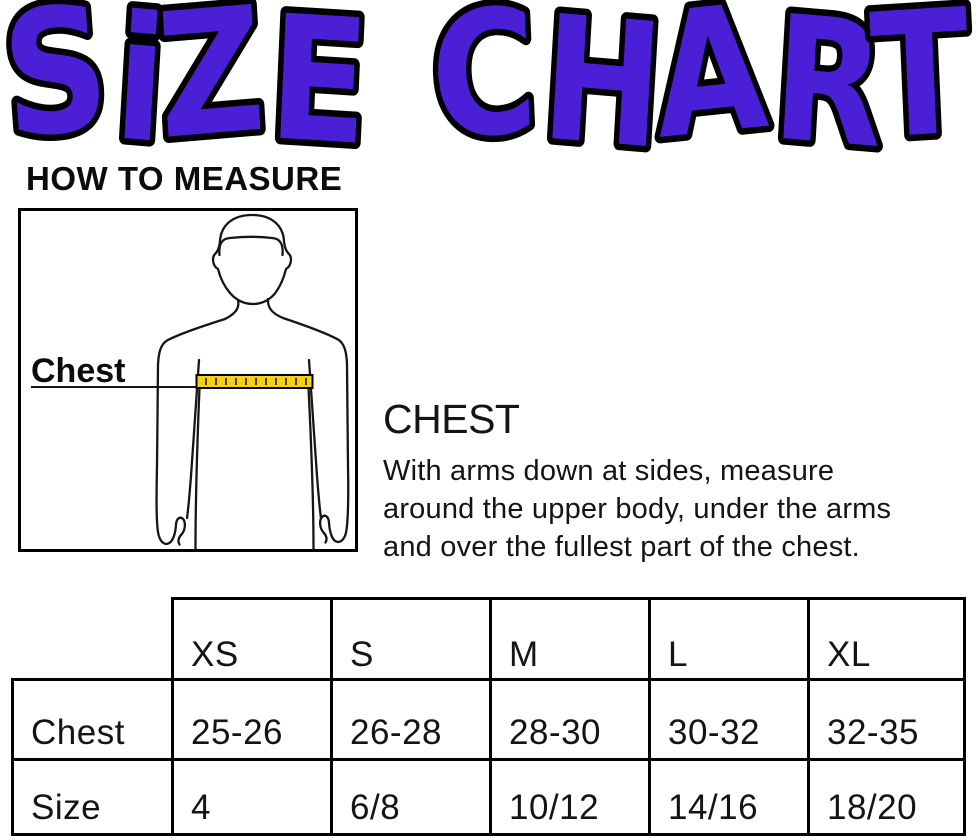  I want to click on size-value-s: 6/8, so click(409, 797).